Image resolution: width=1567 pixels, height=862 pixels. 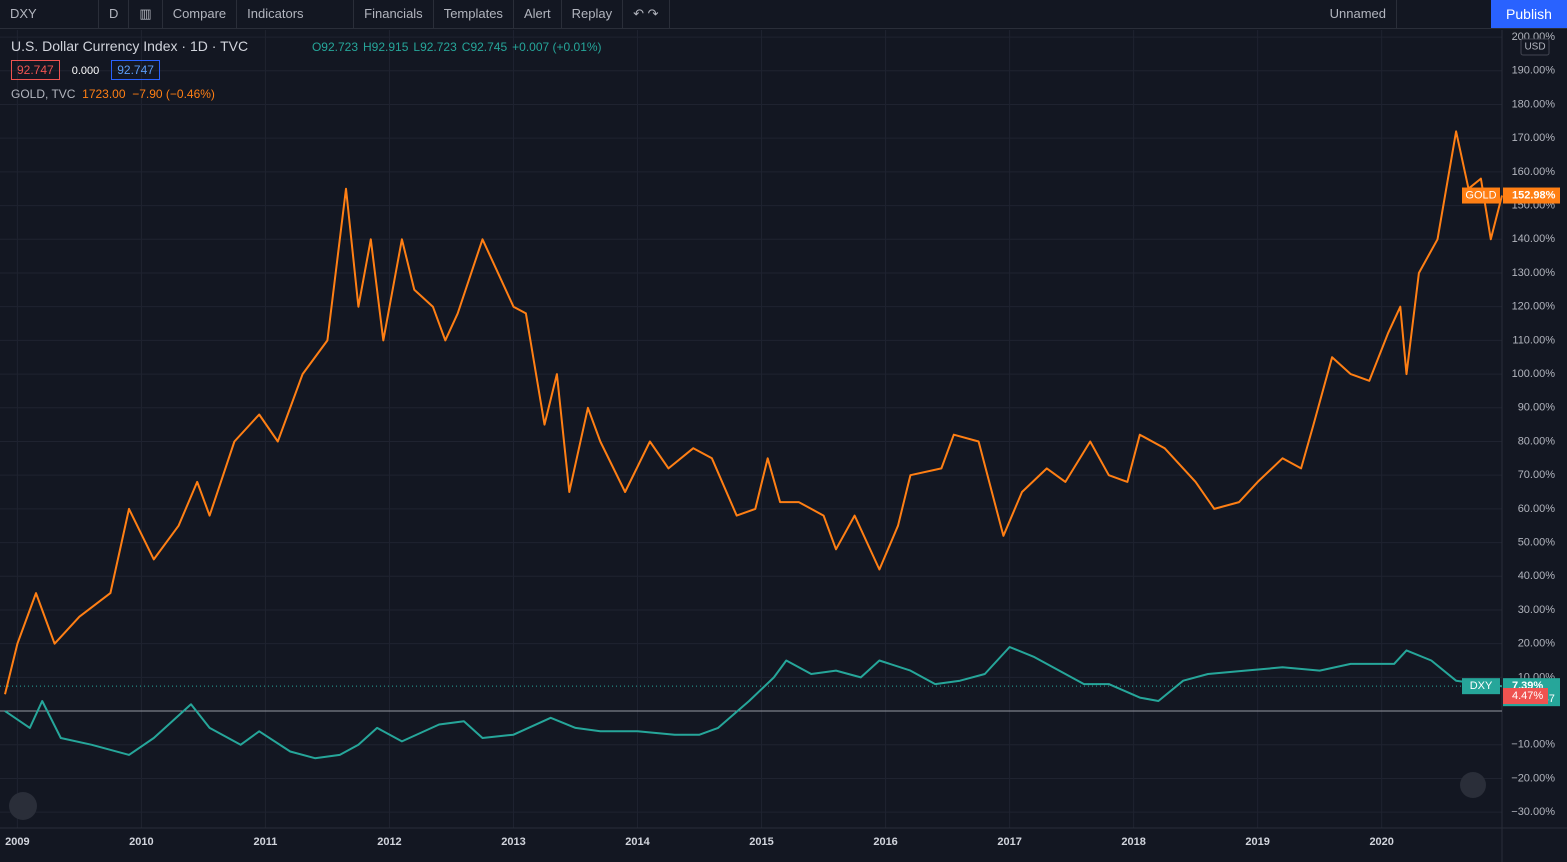 What do you see at coordinates (1537, 475) in the screenshot?
I see `y-tick-label: 70.00%` at bounding box center [1537, 475].